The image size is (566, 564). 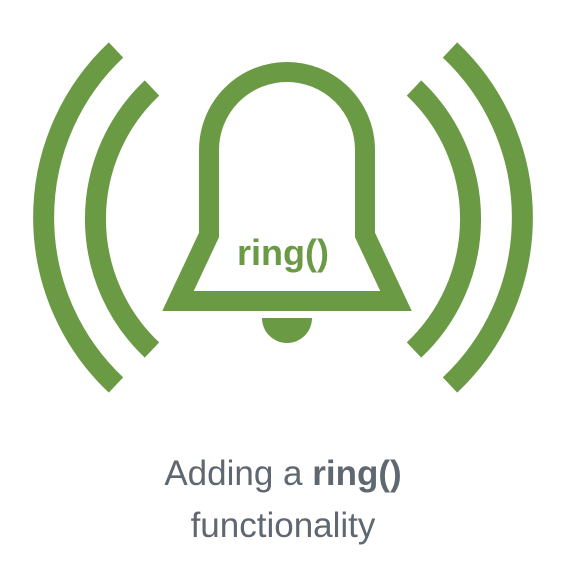 What do you see at coordinates (233, 473) in the screenshot?
I see `caption-prefix: Adding a` at bounding box center [233, 473].